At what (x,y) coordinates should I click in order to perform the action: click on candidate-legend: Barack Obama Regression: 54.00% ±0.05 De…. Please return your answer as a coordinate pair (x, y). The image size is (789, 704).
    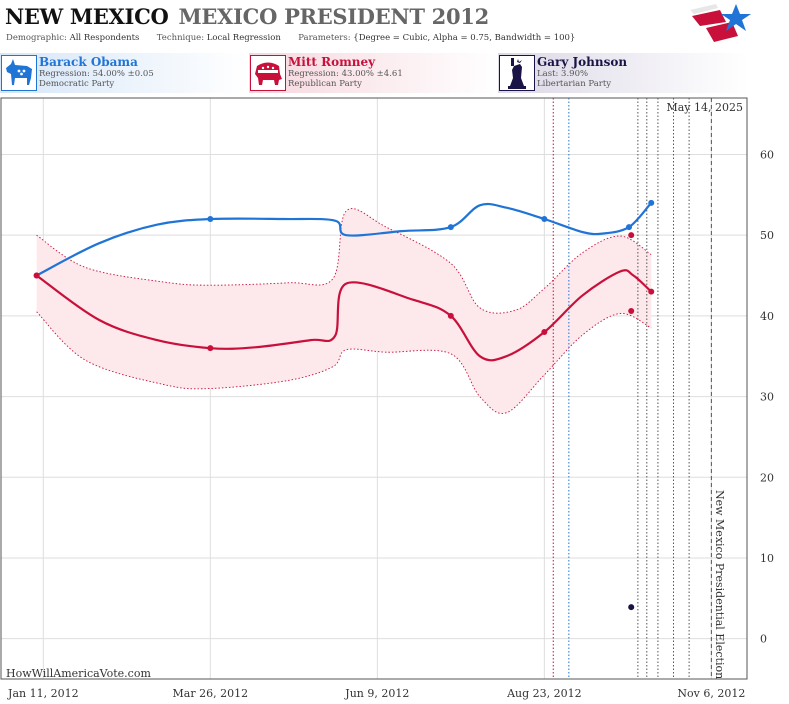
    Looking at the image, I should click on (394, 74).